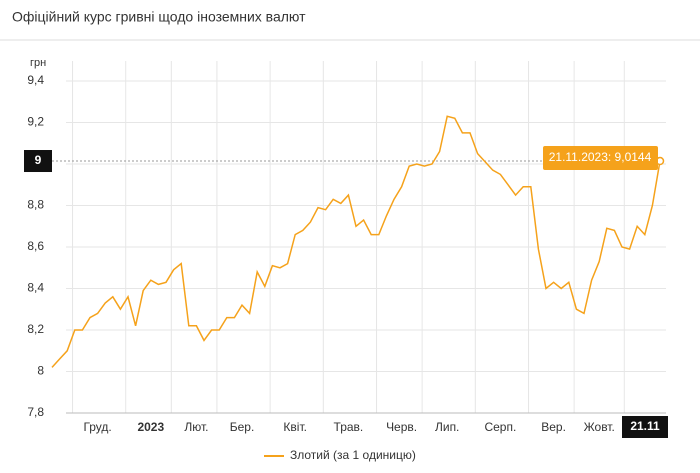  Describe the element at coordinates (599, 427) in the screenshot. I see `x-tick-label: Жовт.` at that location.